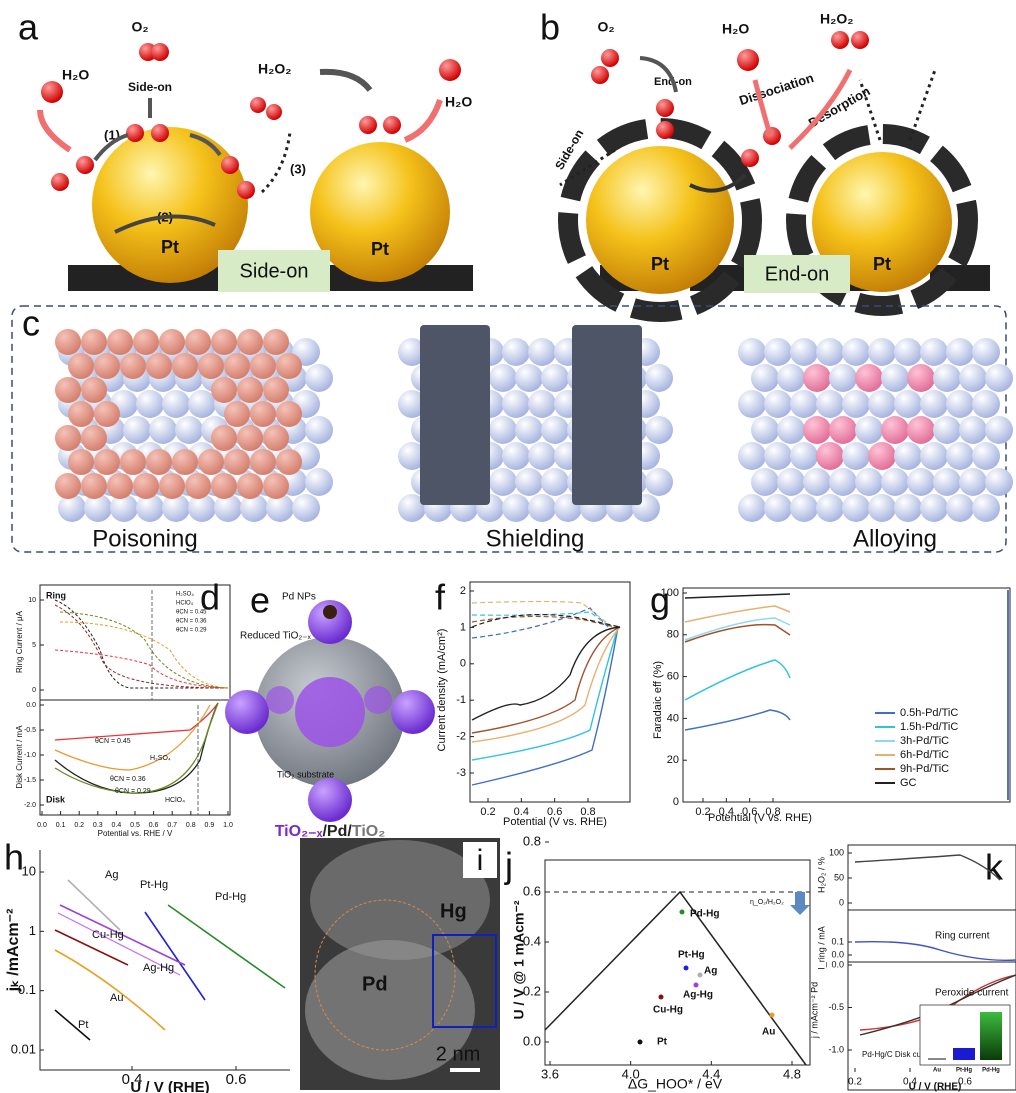  I want to click on label: End-on, so click(797, 274).